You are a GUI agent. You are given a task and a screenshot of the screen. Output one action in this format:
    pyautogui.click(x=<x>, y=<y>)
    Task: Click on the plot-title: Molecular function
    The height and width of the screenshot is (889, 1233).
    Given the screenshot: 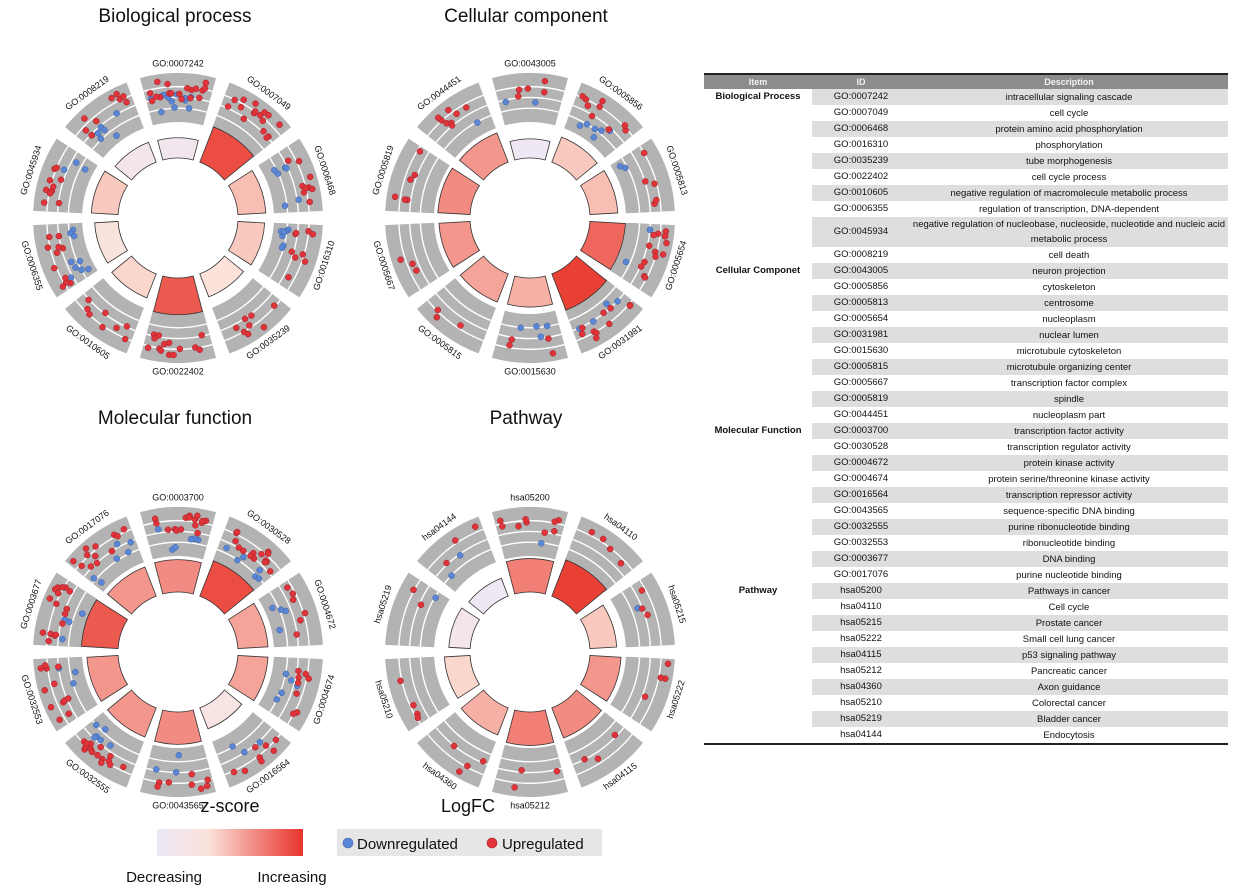 What is the action you would take?
    pyautogui.click(x=175, y=418)
    